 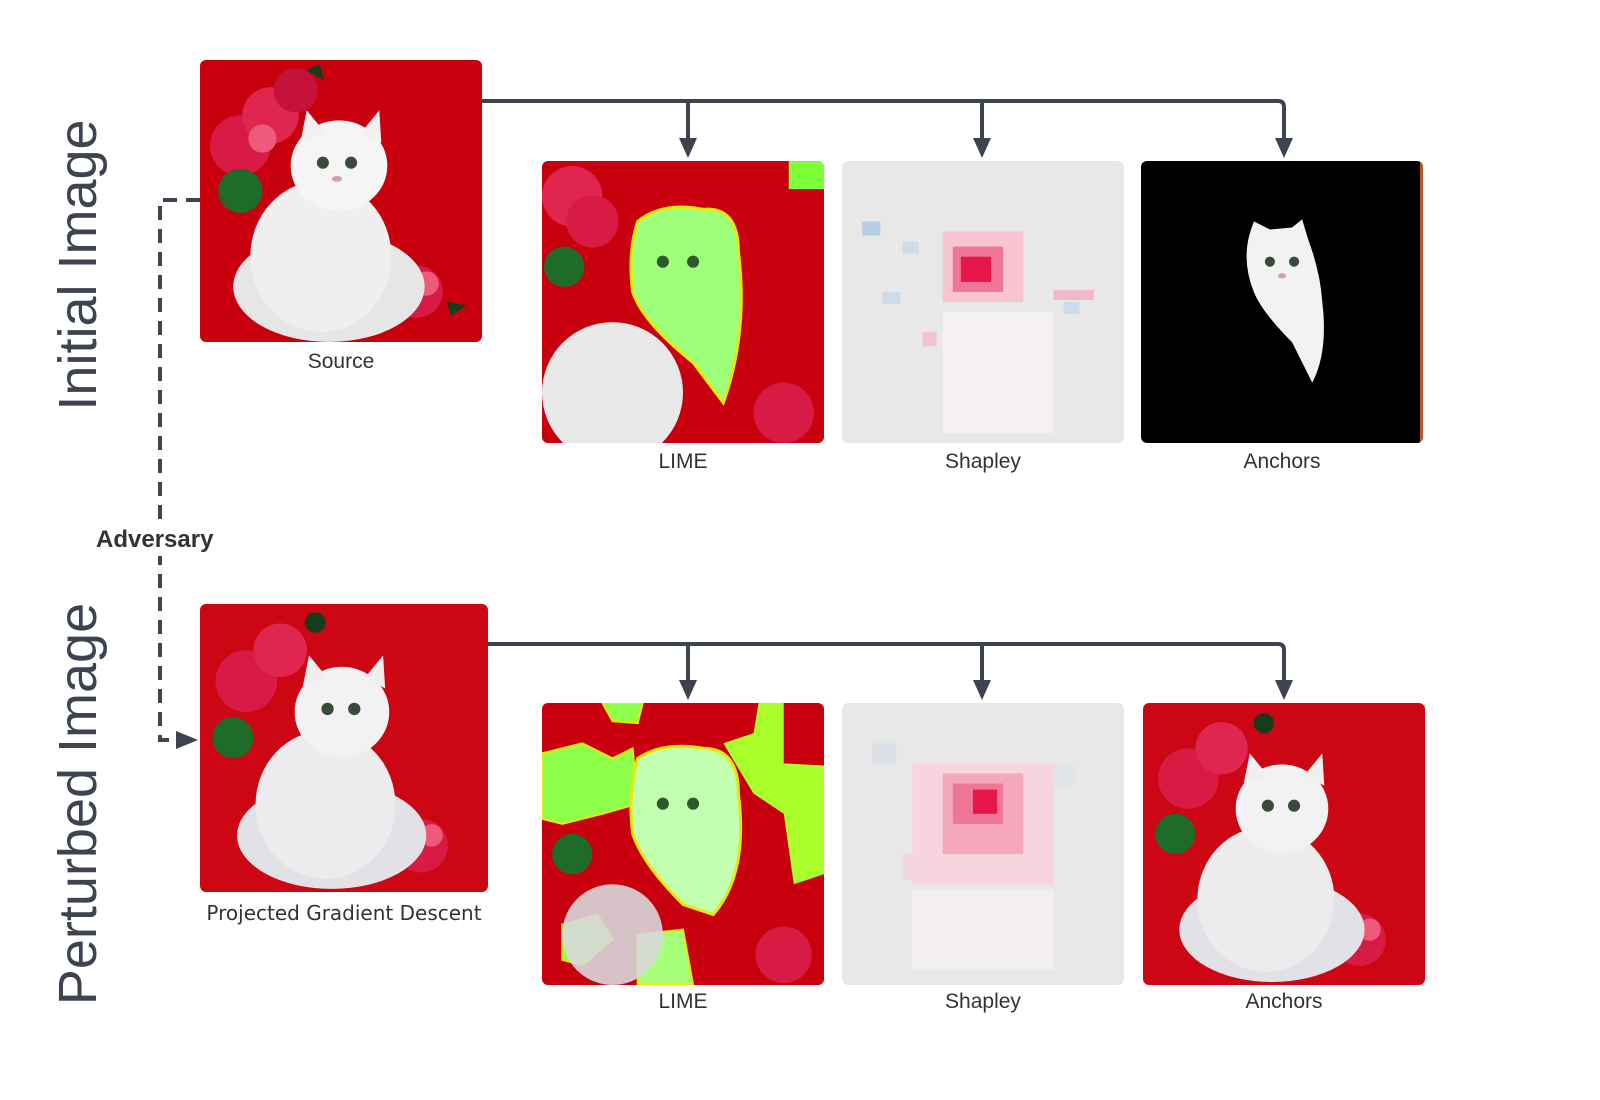 I want to click on top-lime-image, so click(x=683, y=302).